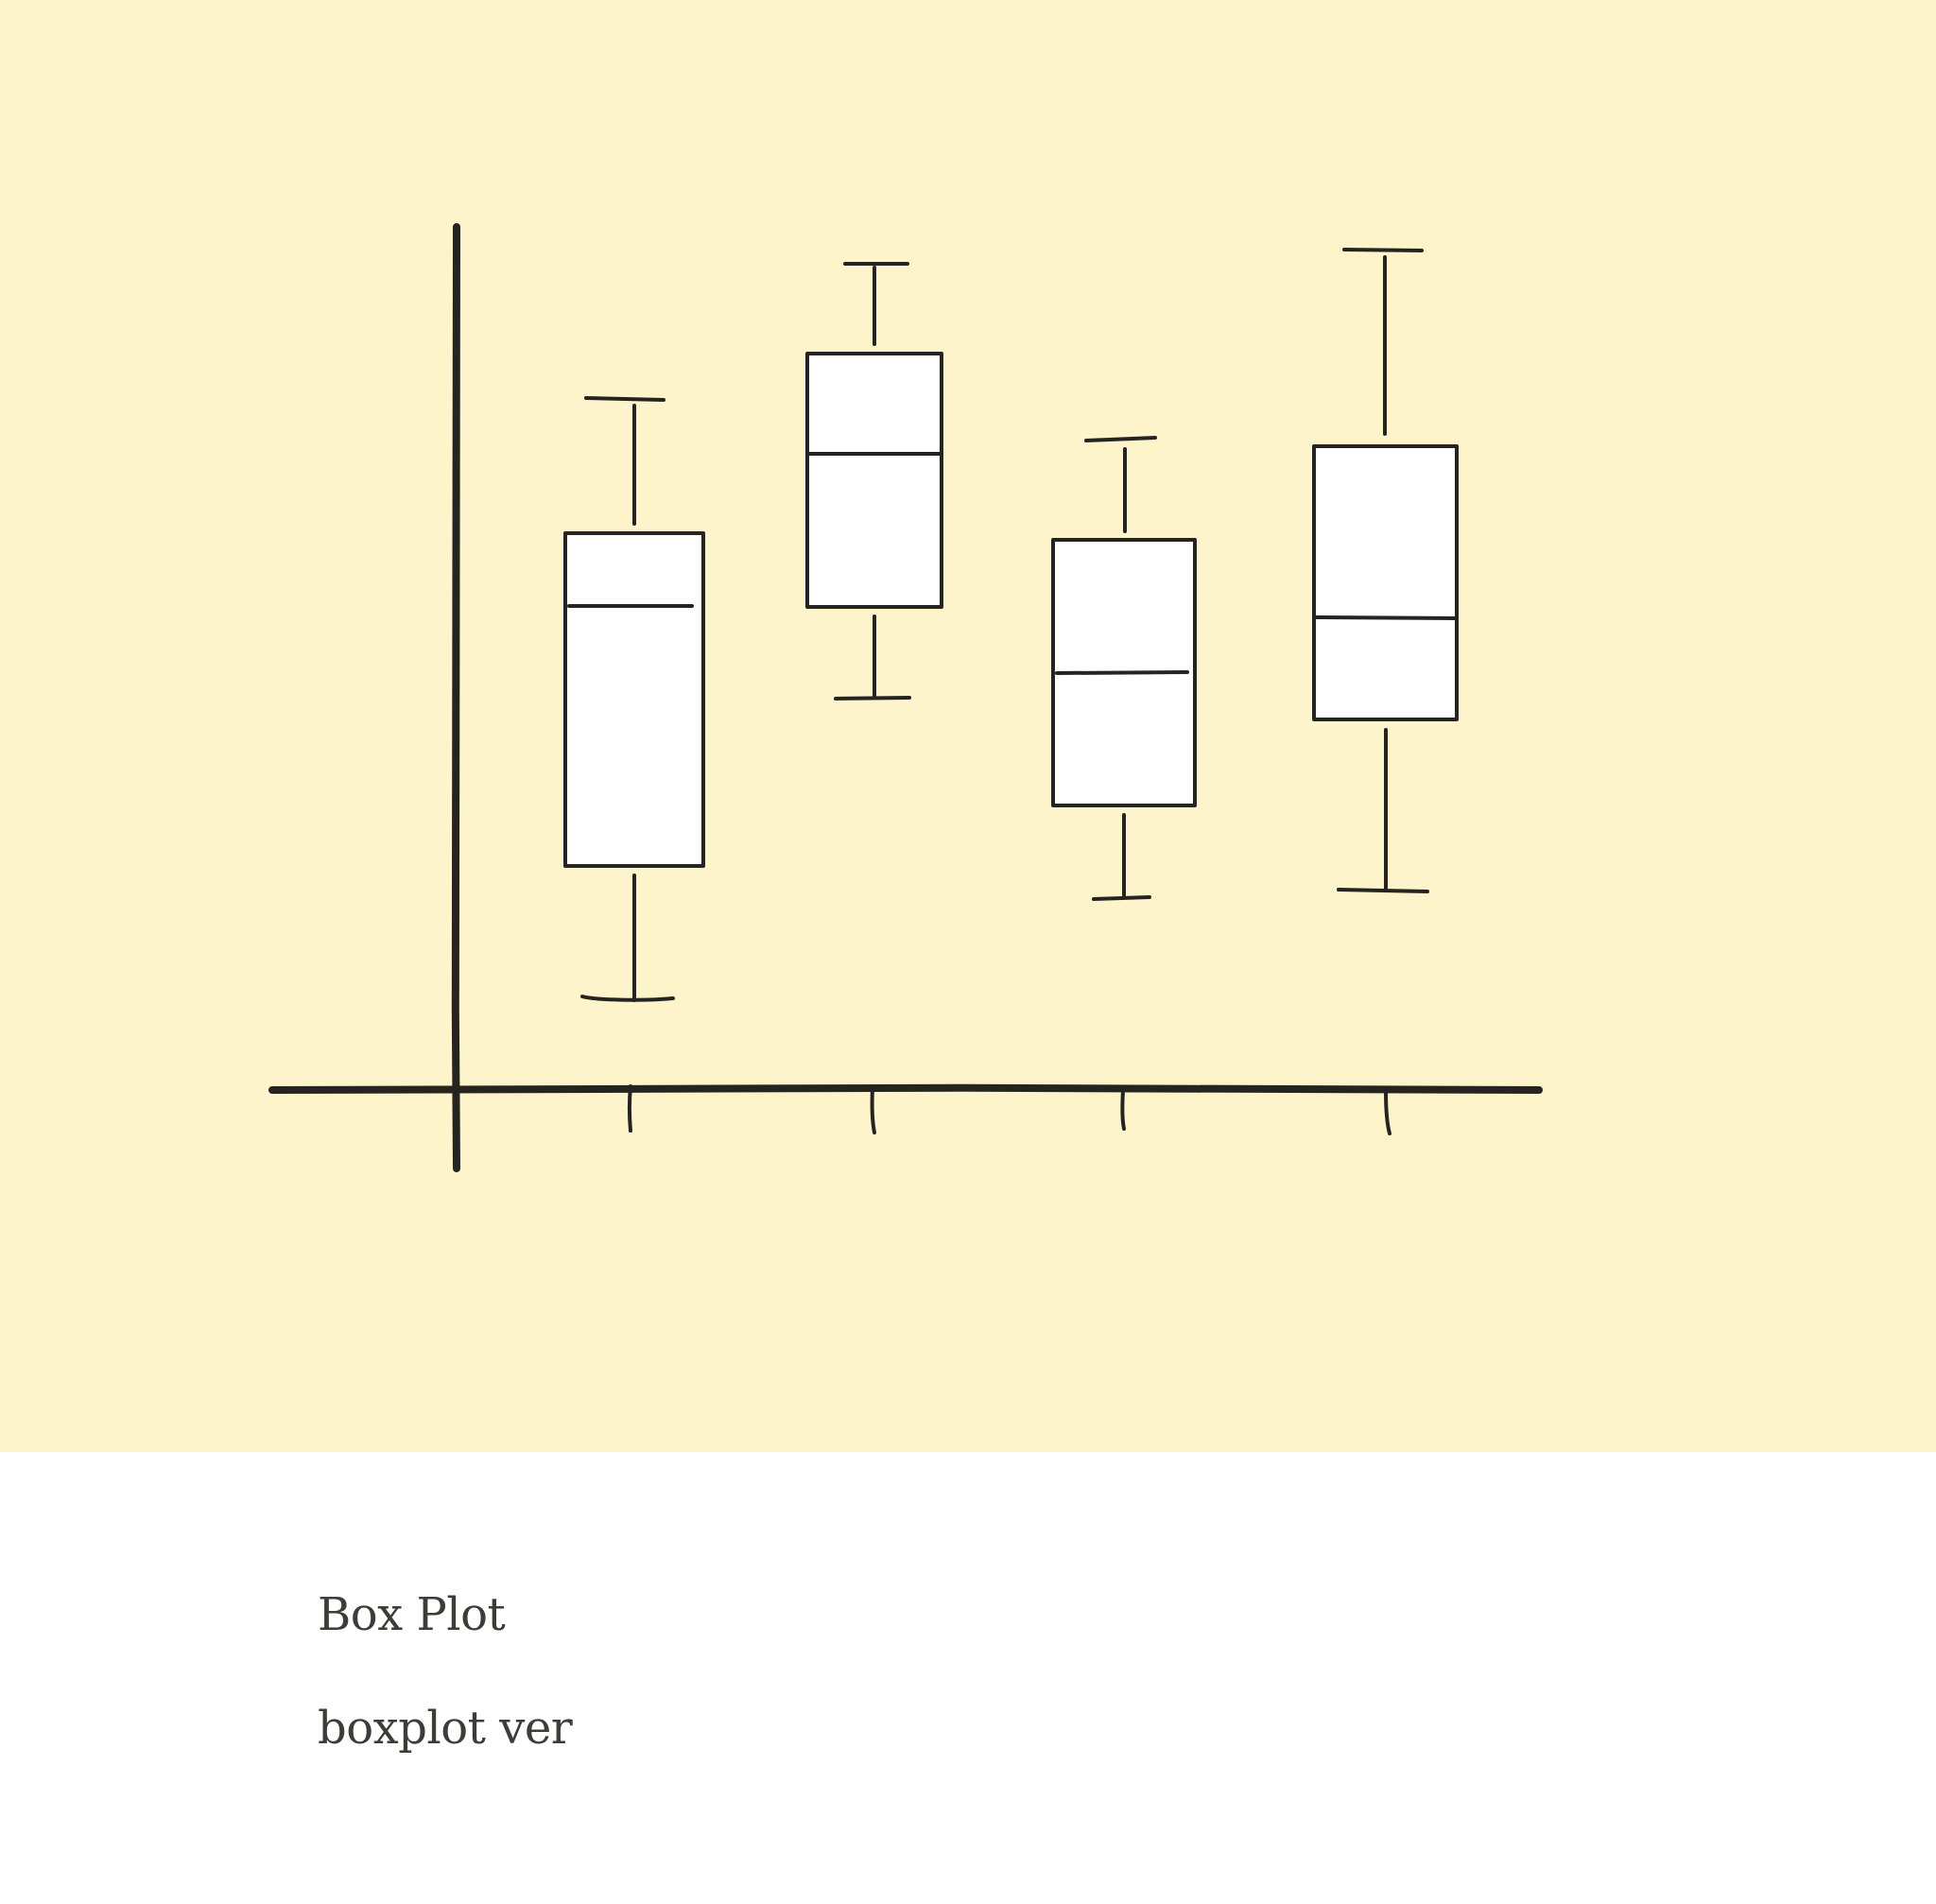 The image size is (1936, 1904). I want to click on box-4-whisker-bottom-cap, so click(1383, 891).